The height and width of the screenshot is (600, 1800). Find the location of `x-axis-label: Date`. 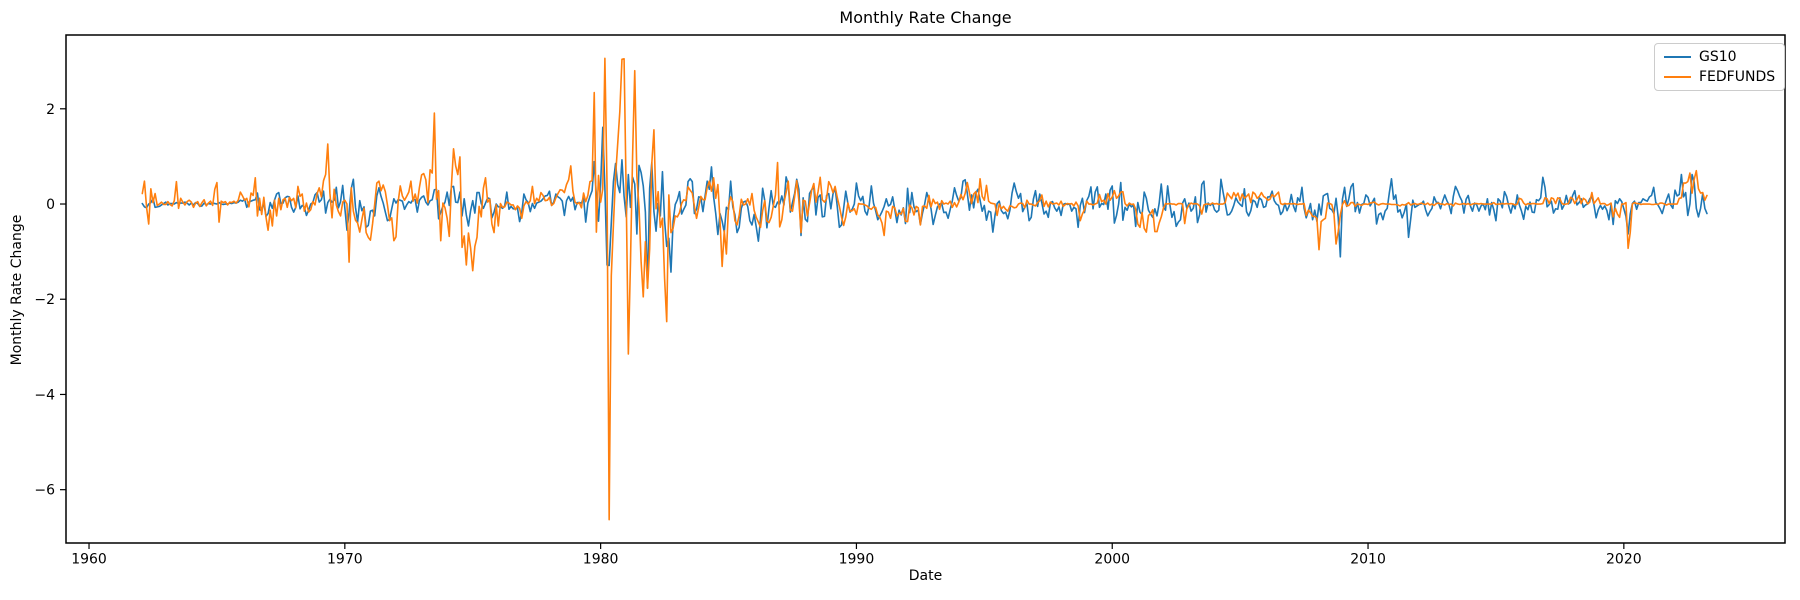

x-axis-label: Date is located at coordinates (925, 576).